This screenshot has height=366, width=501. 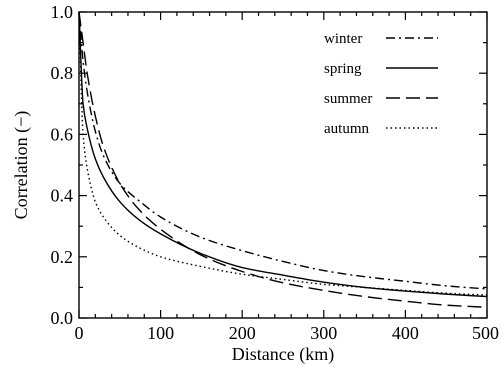 What do you see at coordinates (79, 333) in the screenshot?
I see `x-tick-label-0: 0` at bounding box center [79, 333].